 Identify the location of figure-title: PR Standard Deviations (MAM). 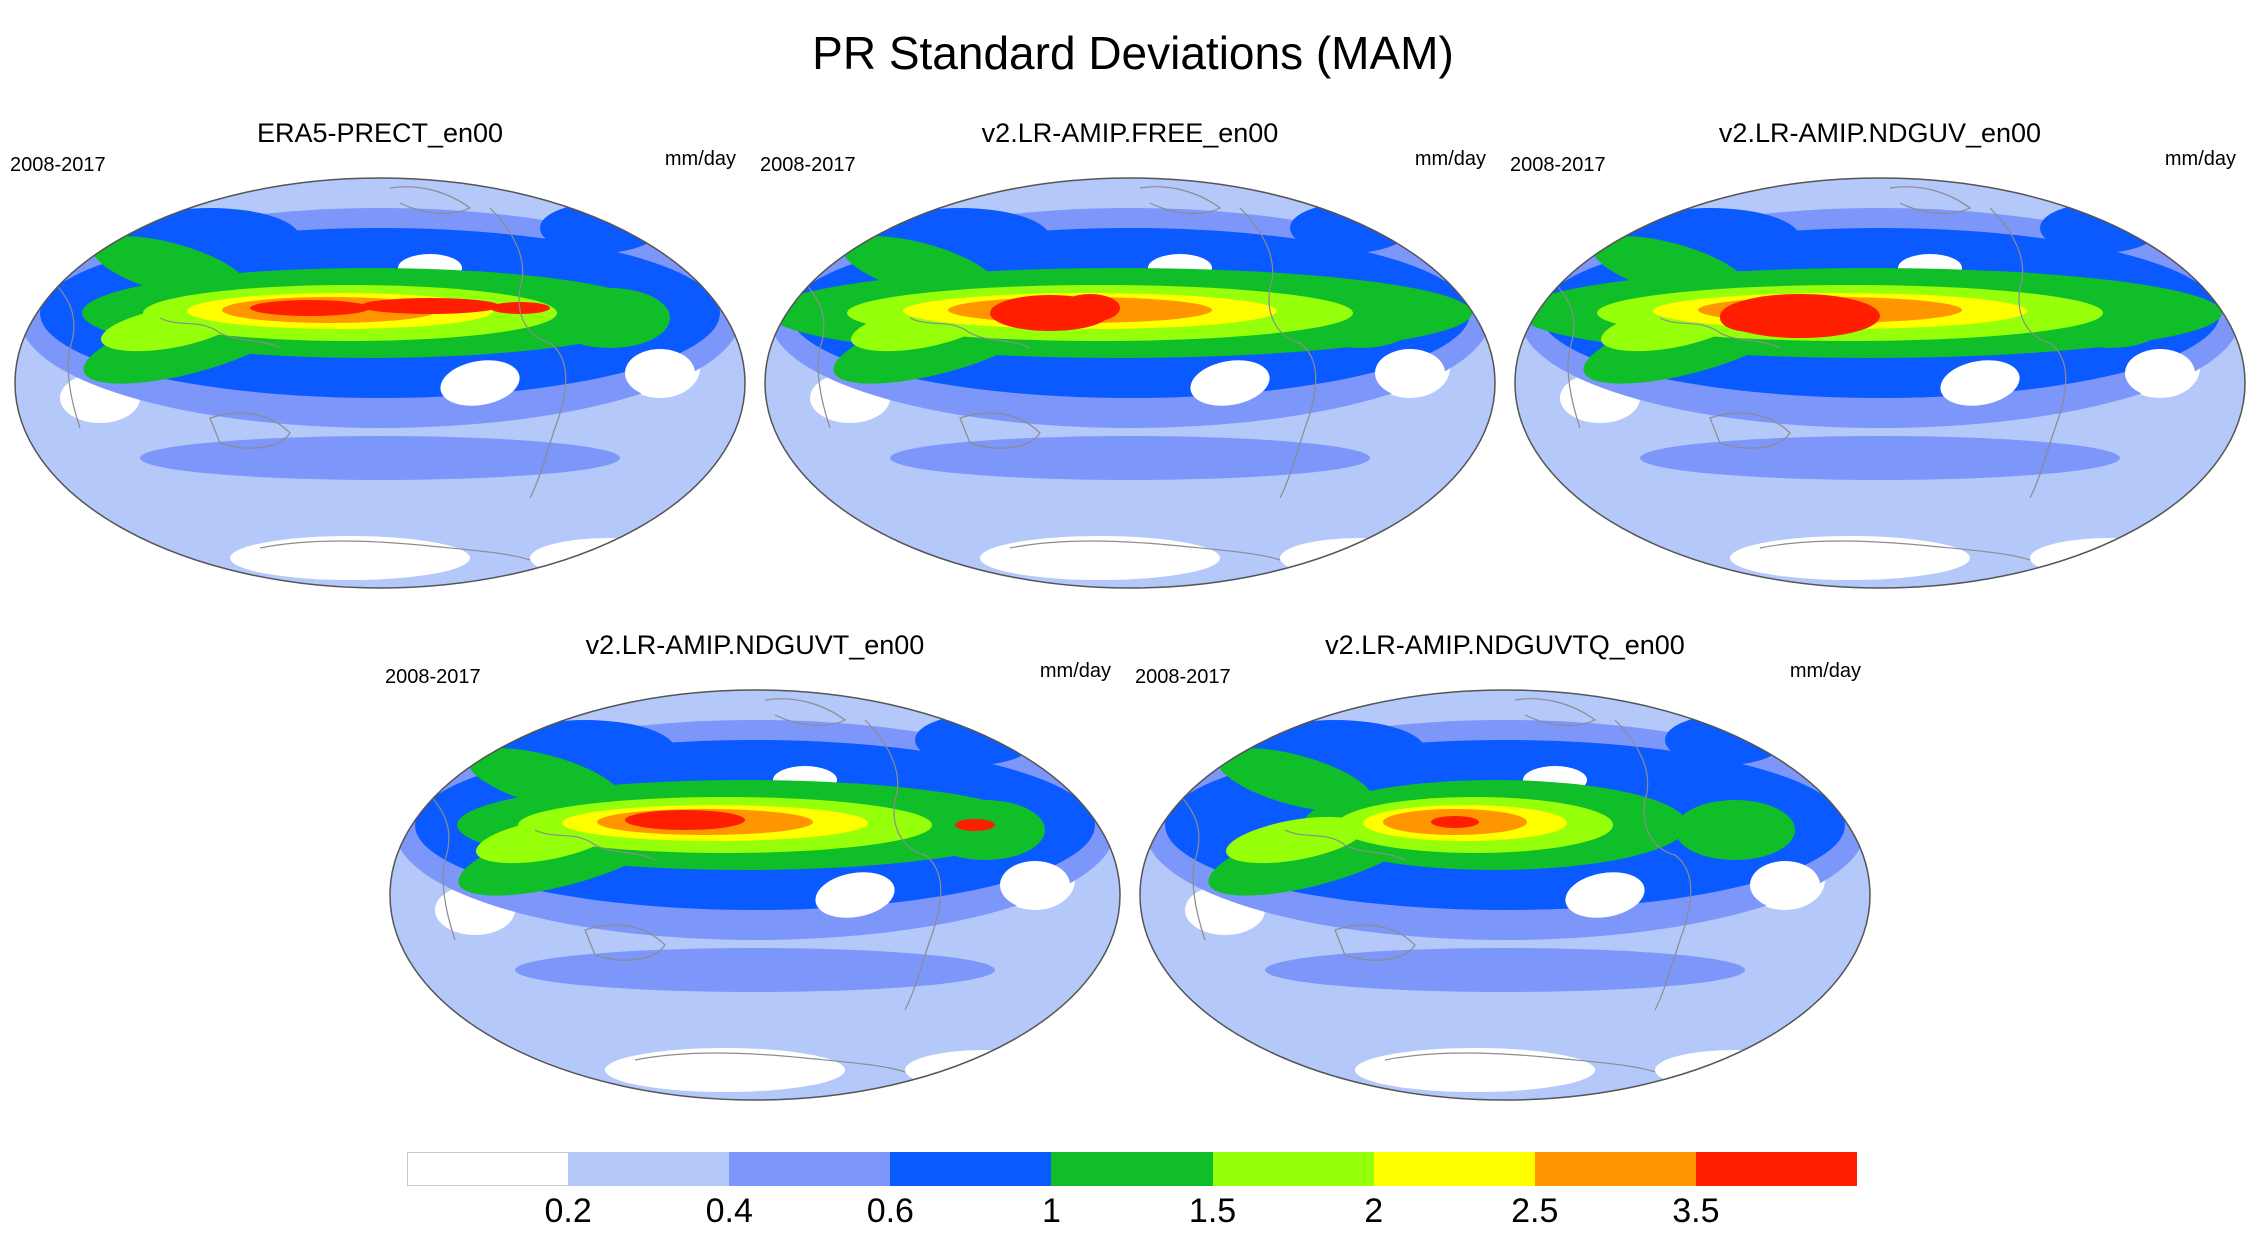
(1133, 53).